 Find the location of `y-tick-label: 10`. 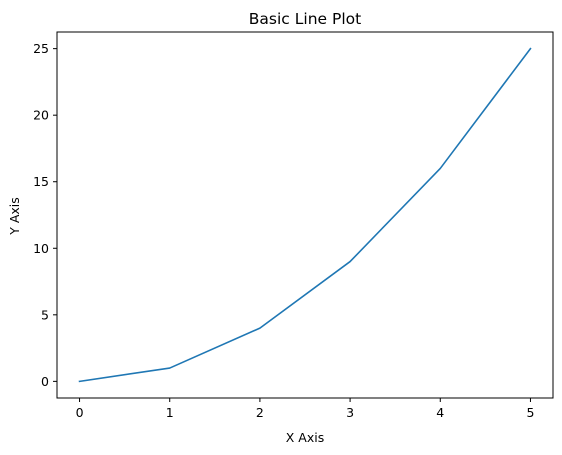

y-tick-label: 10 is located at coordinates (41, 248).